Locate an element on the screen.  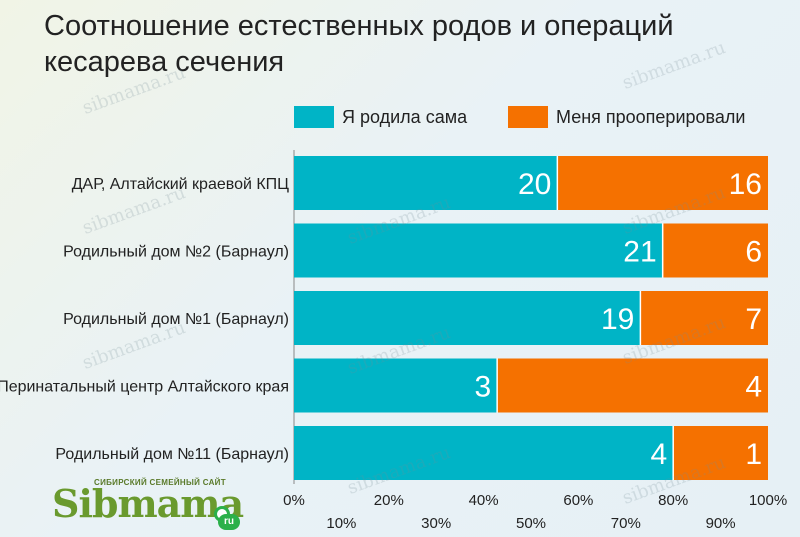
x-tick-label: 80% is located at coordinates (673, 500).